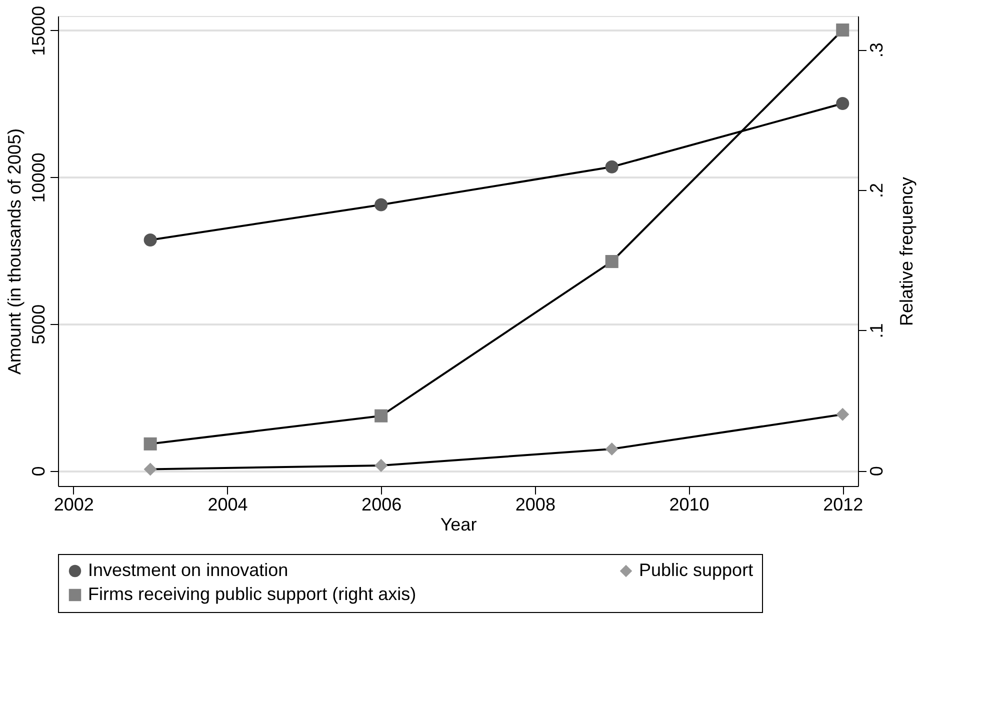 The image size is (990, 728). What do you see at coordinates (843, 504) in the screenshot?
I see `x-tick-label: 2012` at bounding box center [843, 504].